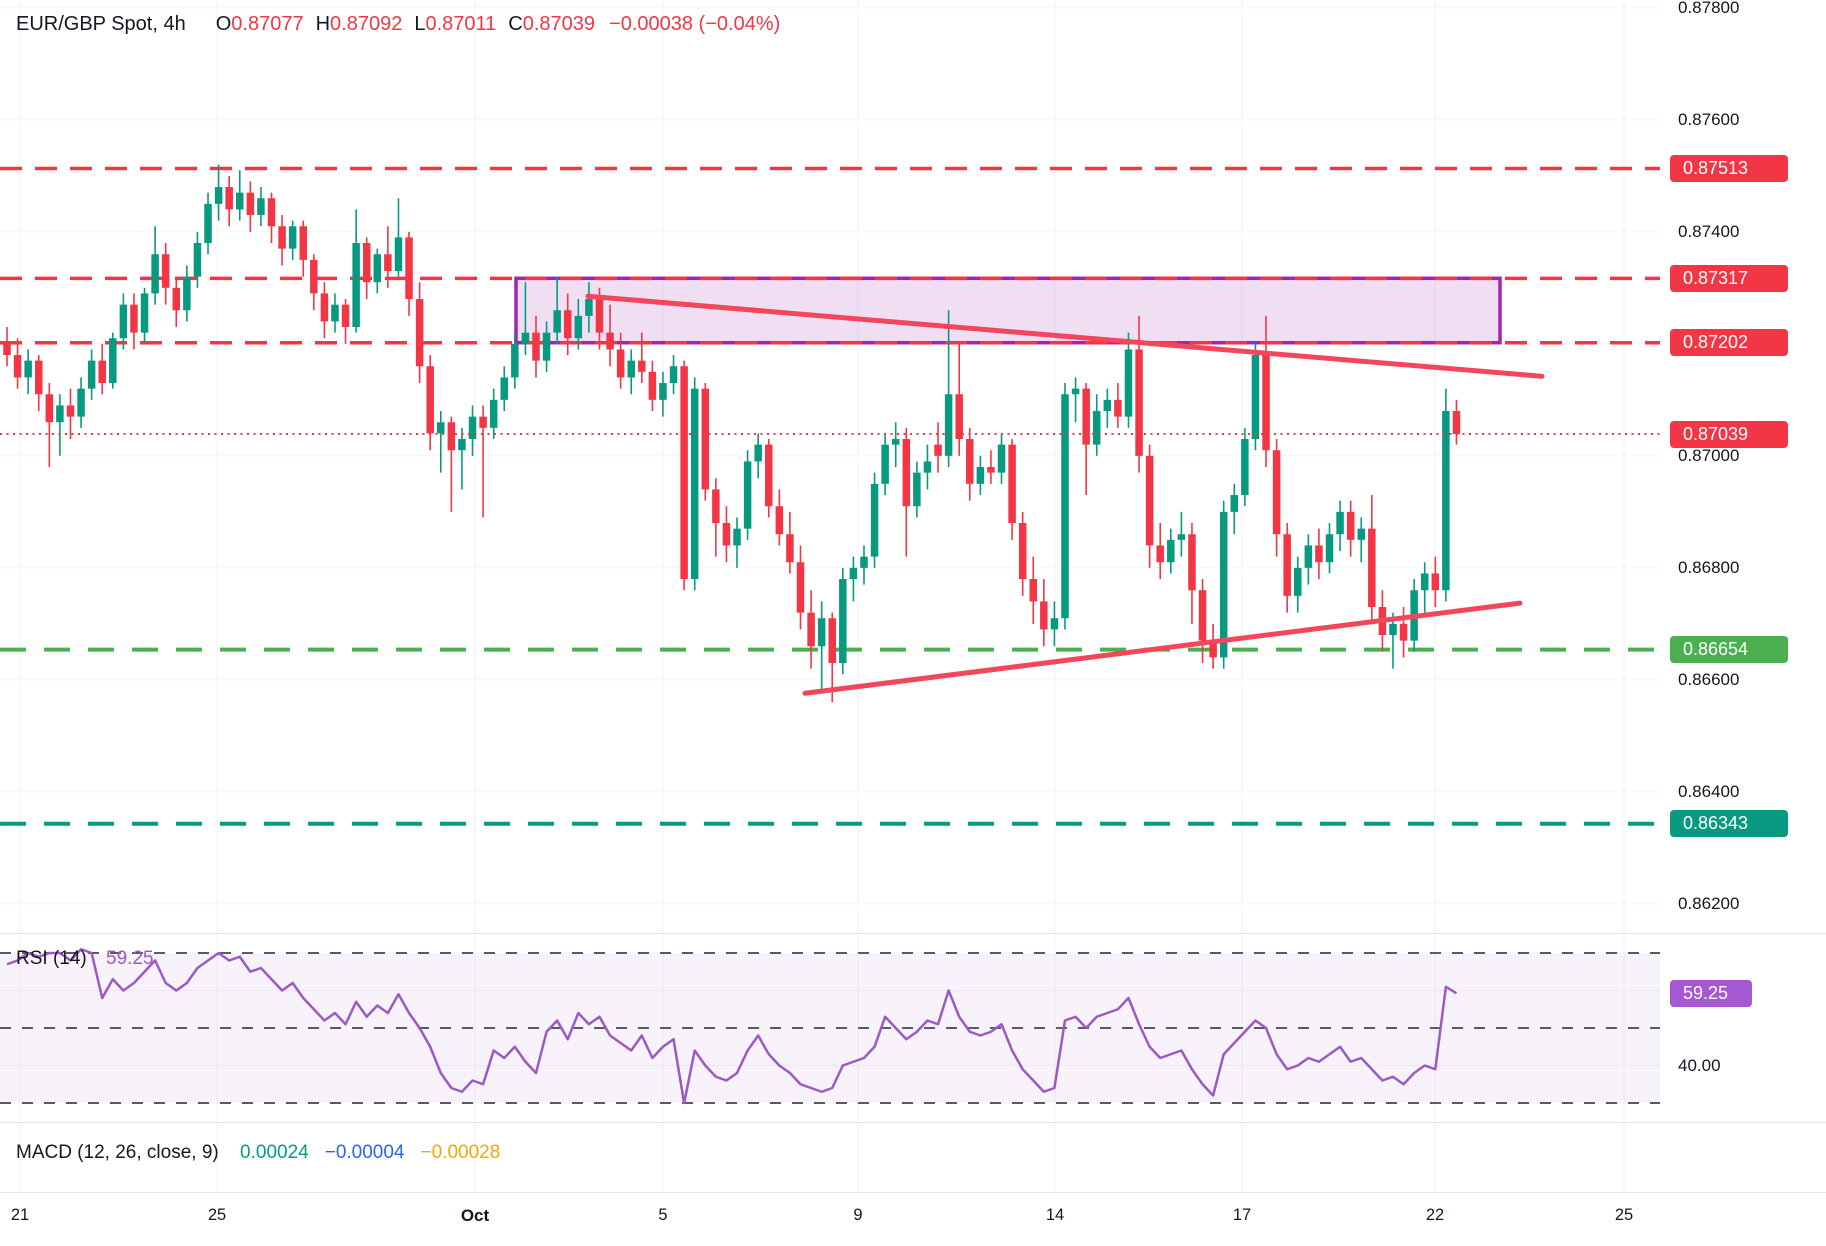 The height and width of the screenshot is (1246, 1826). Describe the element at coordinates (1729, 343) in the screenshot. I see `price-level-badge: 0.87202` at that location.